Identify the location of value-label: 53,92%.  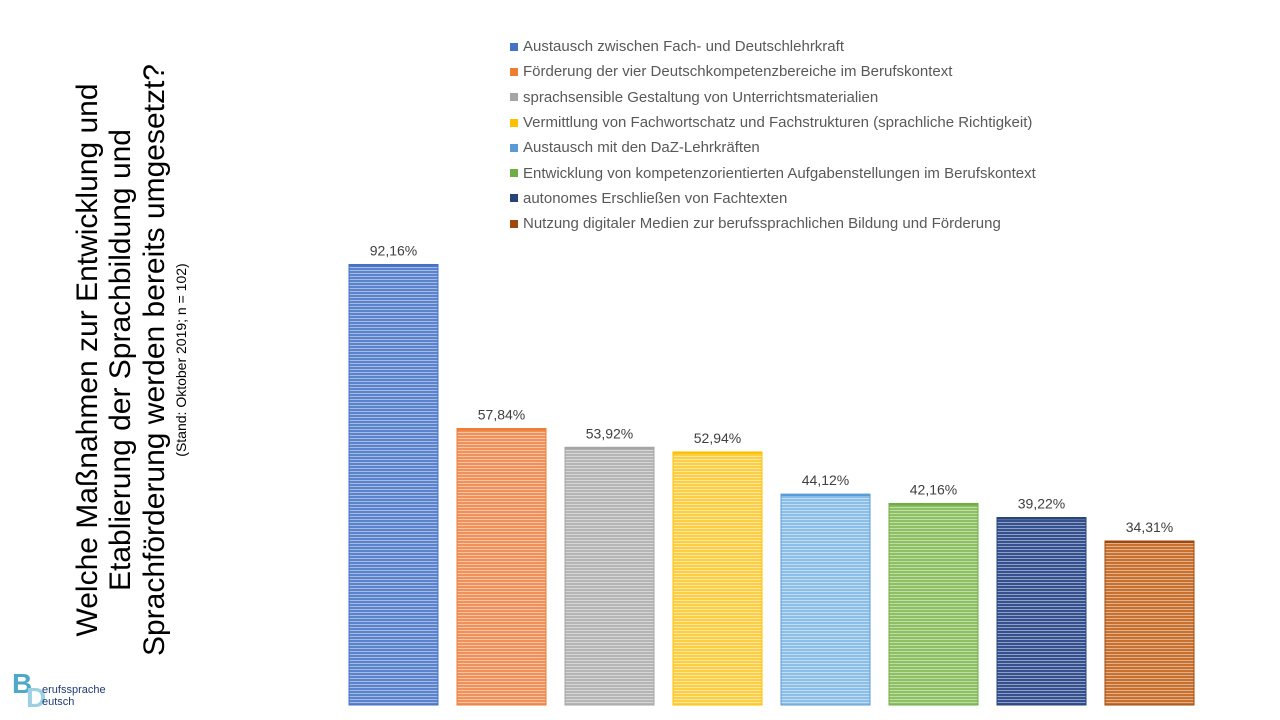
(609, 433).